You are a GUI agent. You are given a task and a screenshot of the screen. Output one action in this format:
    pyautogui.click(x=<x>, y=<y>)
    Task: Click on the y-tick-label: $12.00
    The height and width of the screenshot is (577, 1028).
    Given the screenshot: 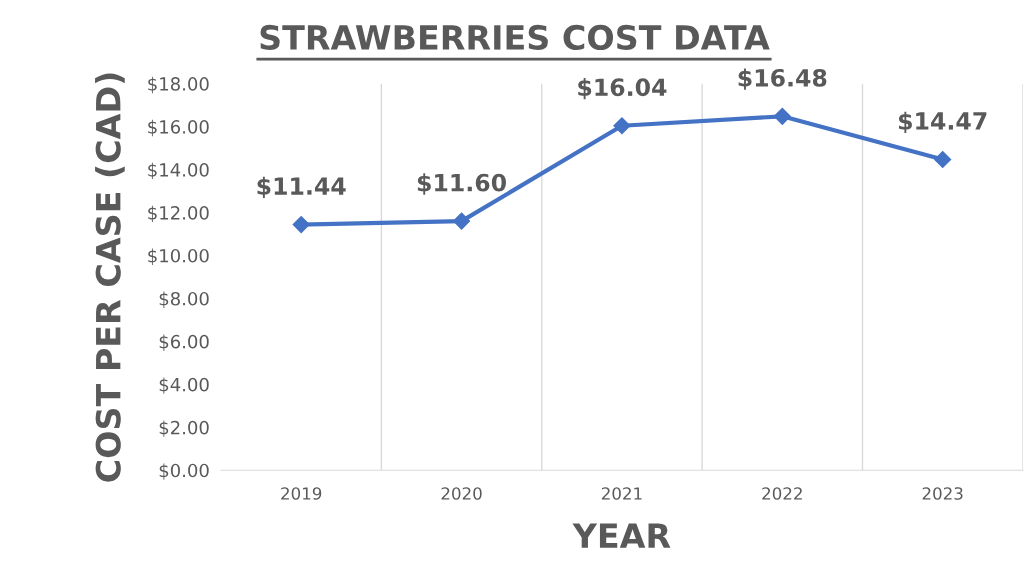 What is the action you would take?
    pyautogui.click(x=178, y=214)
    